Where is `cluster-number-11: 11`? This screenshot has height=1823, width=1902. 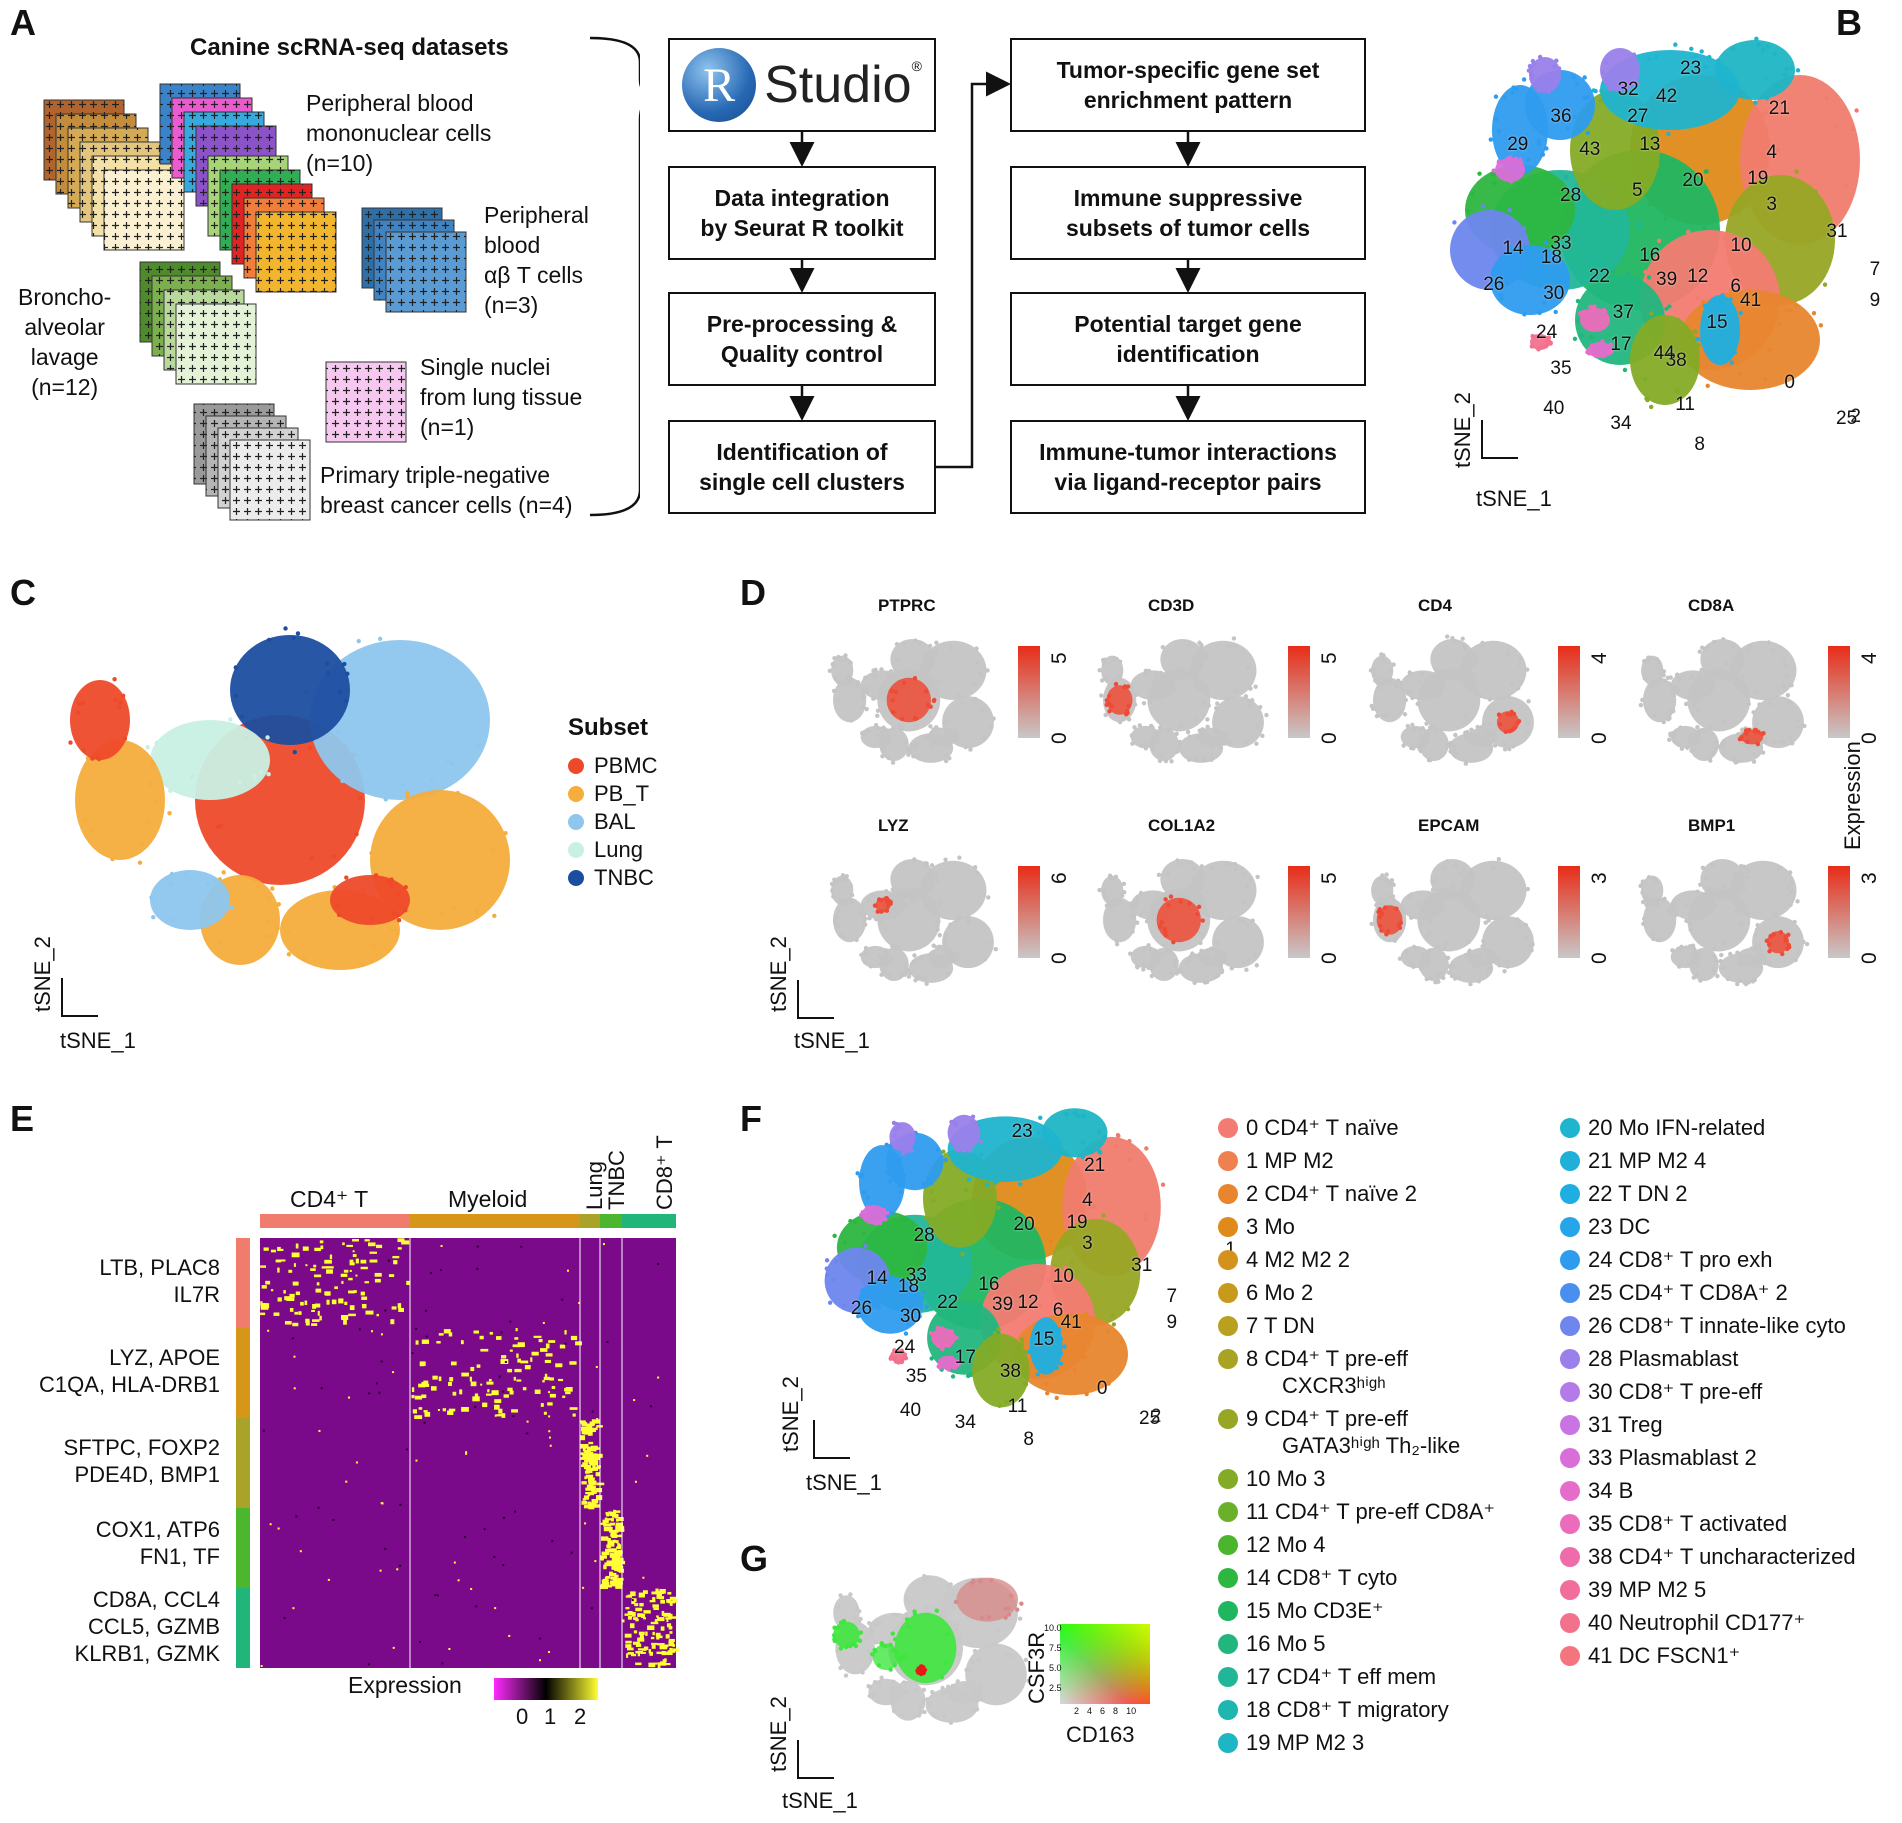
cluster-number-11: 11 is located at coordinates (1017, 1406).